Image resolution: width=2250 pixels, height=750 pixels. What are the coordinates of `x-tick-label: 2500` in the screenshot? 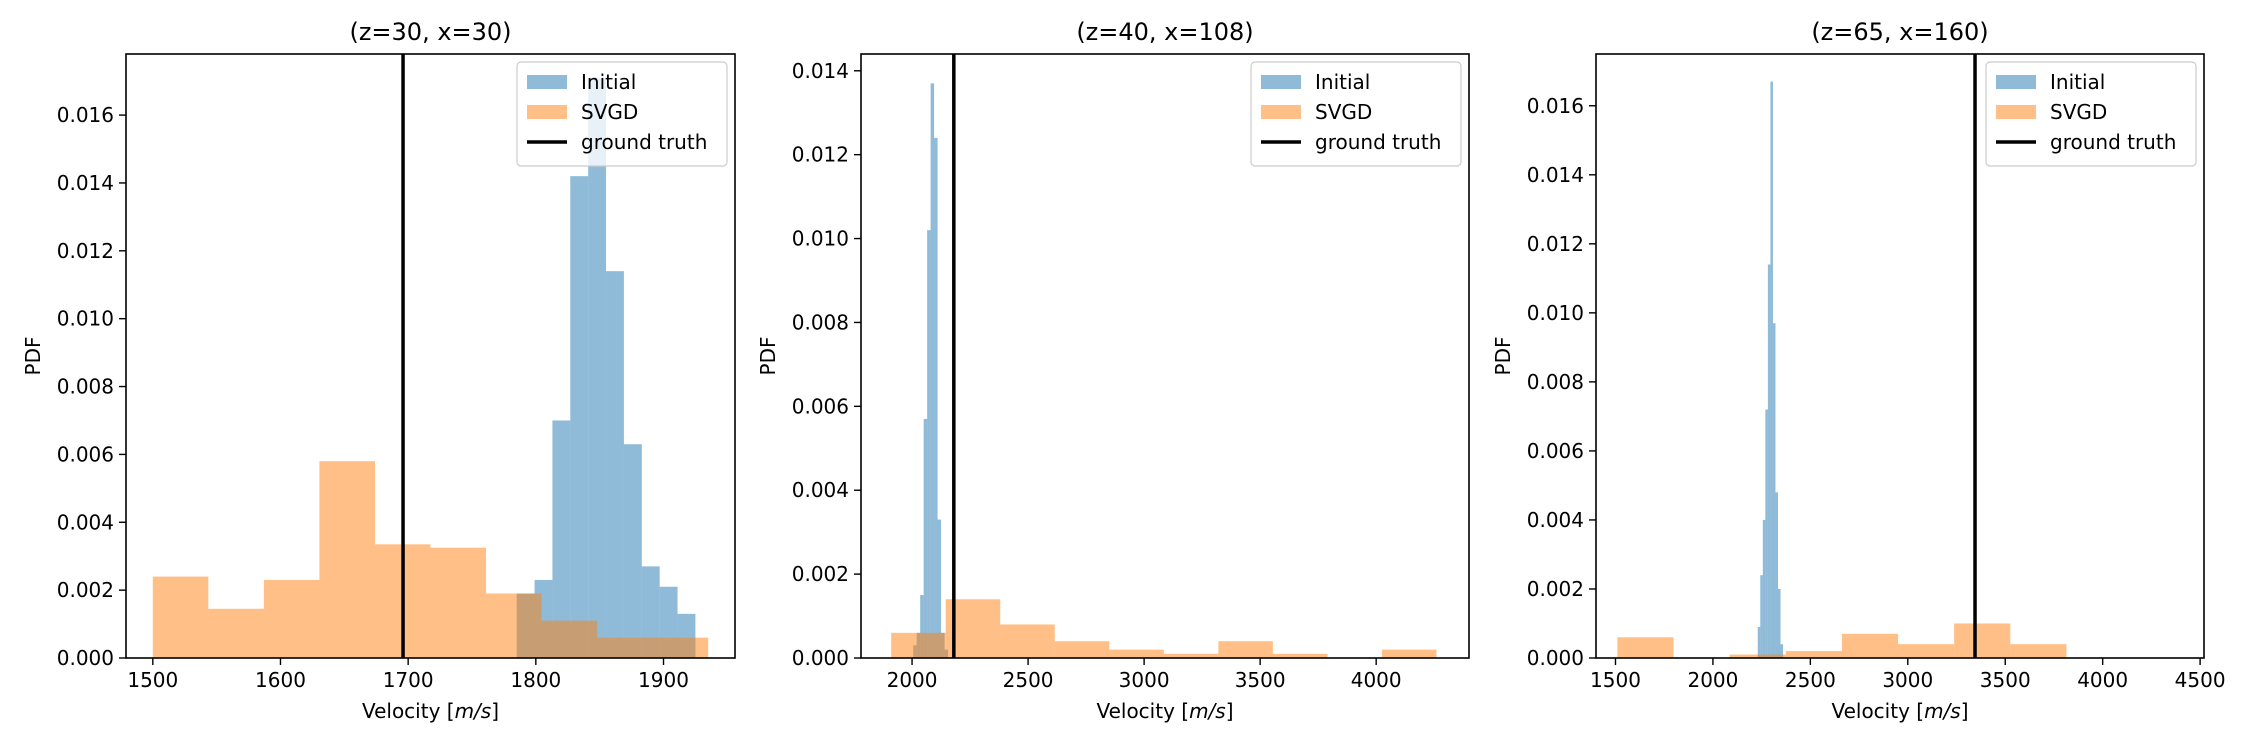 It's located at (1028, 680).